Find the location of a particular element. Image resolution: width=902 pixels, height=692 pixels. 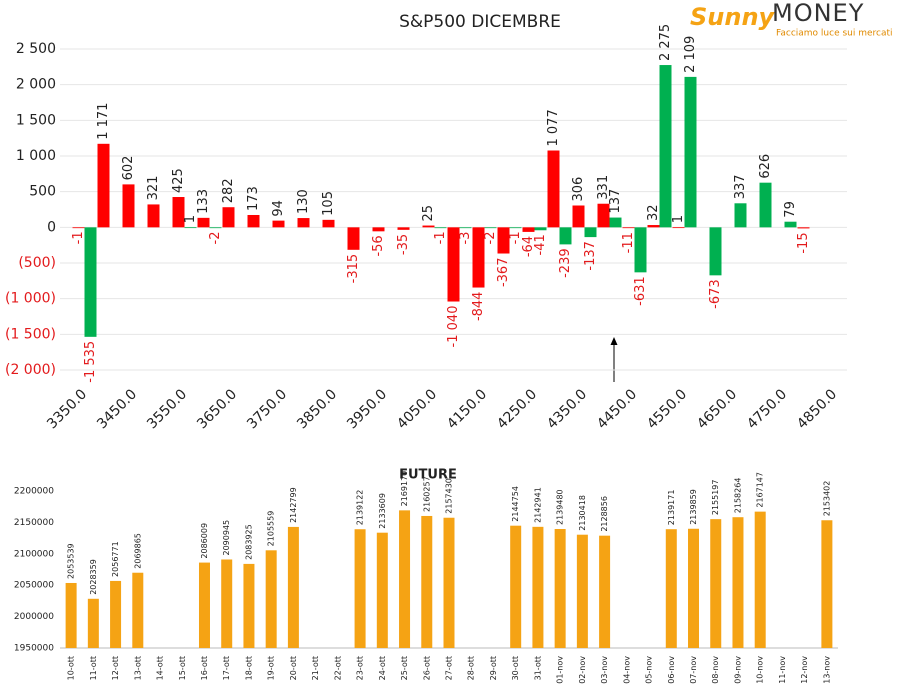

x-tick-label: 15-ott is located at coordinates (182, 668).